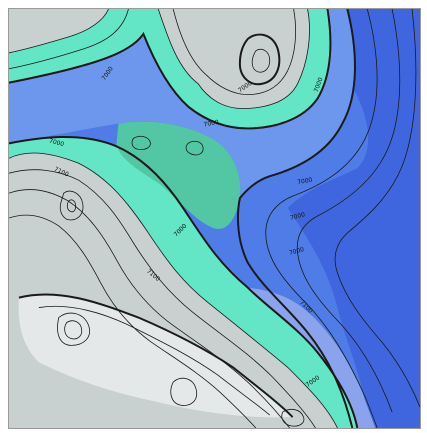 The height and width of the screenshot is (433, 427). What do you see at coordinates (234, 59) in the screenshot?
I see `highland-northeast` at bounding box center [234, 59].